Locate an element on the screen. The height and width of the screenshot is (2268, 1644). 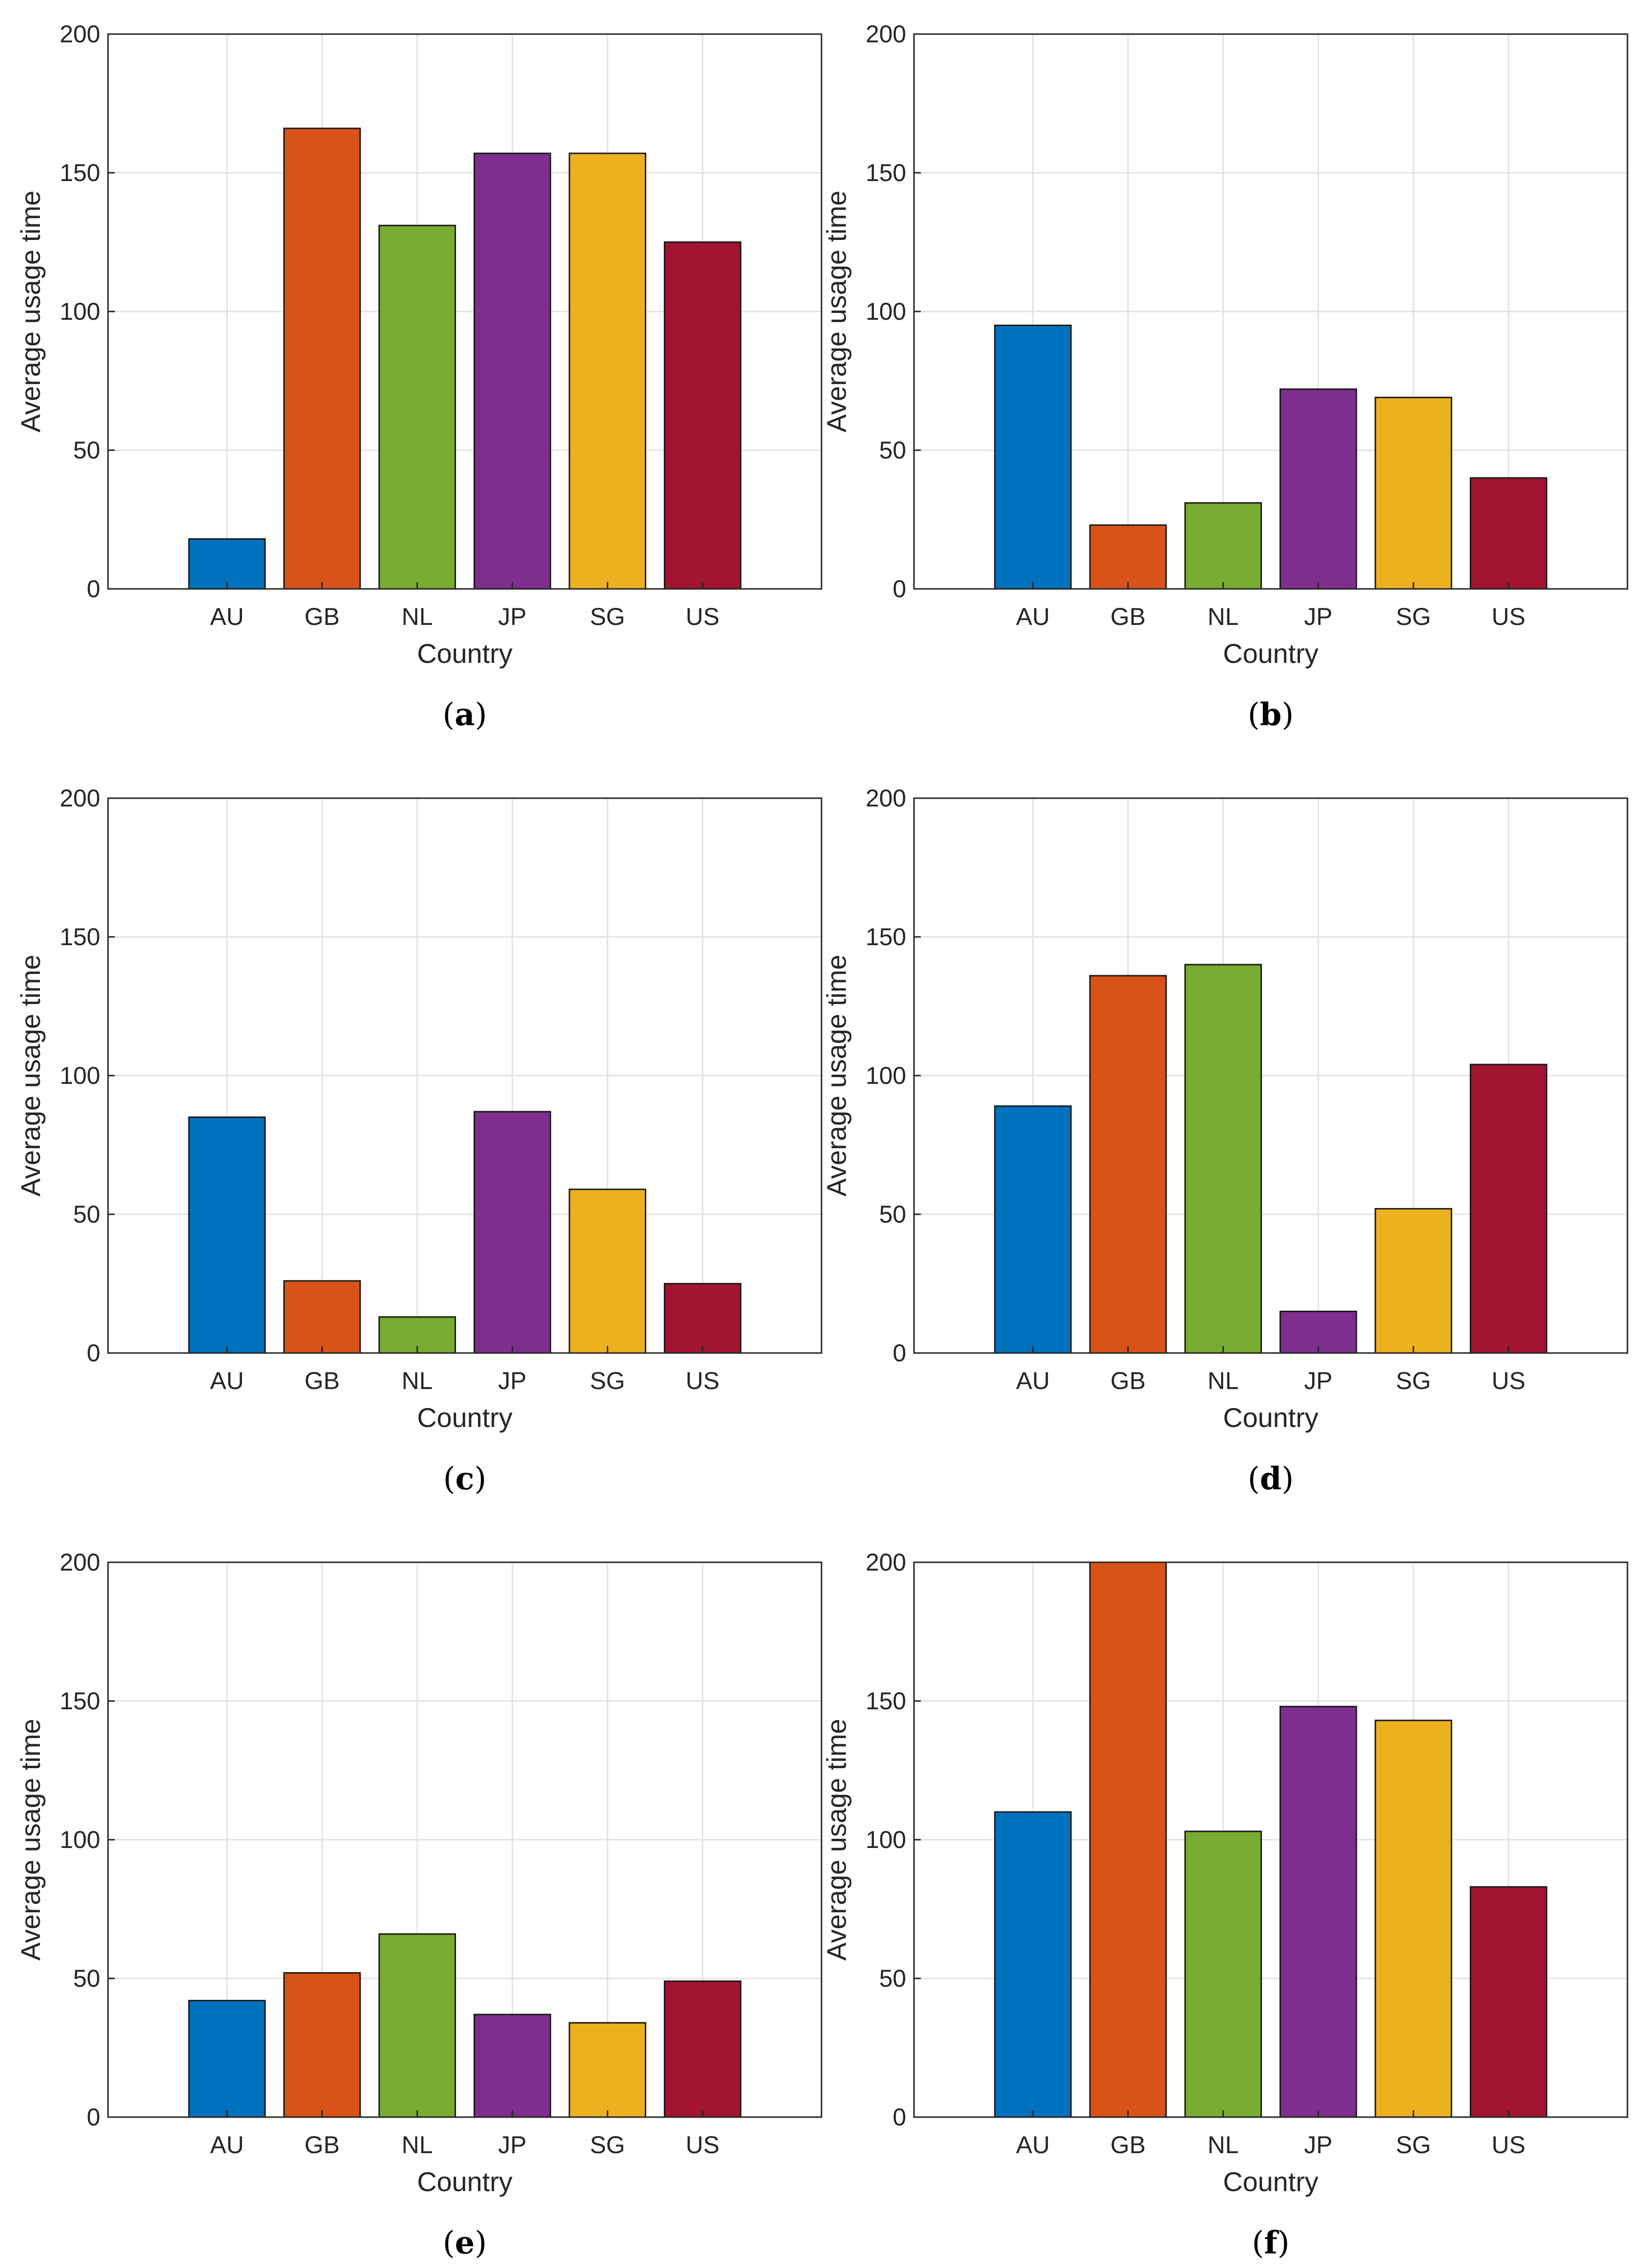
caption-letter: b is located at coordinates (1271, 714).